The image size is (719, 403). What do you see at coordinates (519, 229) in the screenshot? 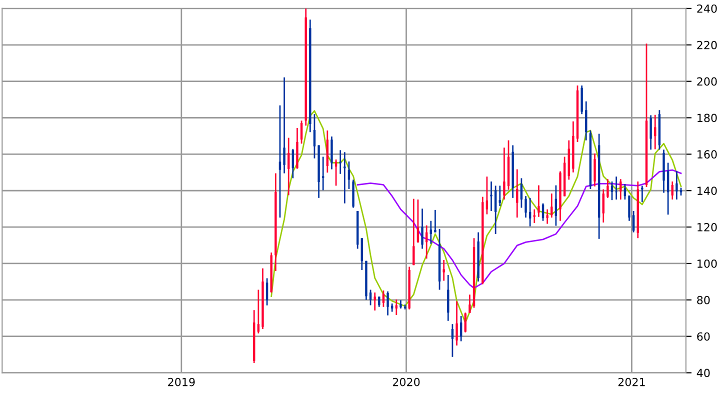
I see `line-series` at bounding box center [519, 229].